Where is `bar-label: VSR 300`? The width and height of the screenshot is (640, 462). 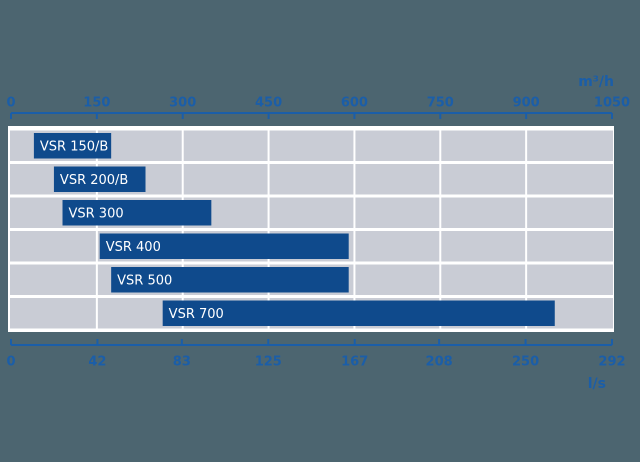
bar-label: VSR 300 is located at coordinates (96, 213).